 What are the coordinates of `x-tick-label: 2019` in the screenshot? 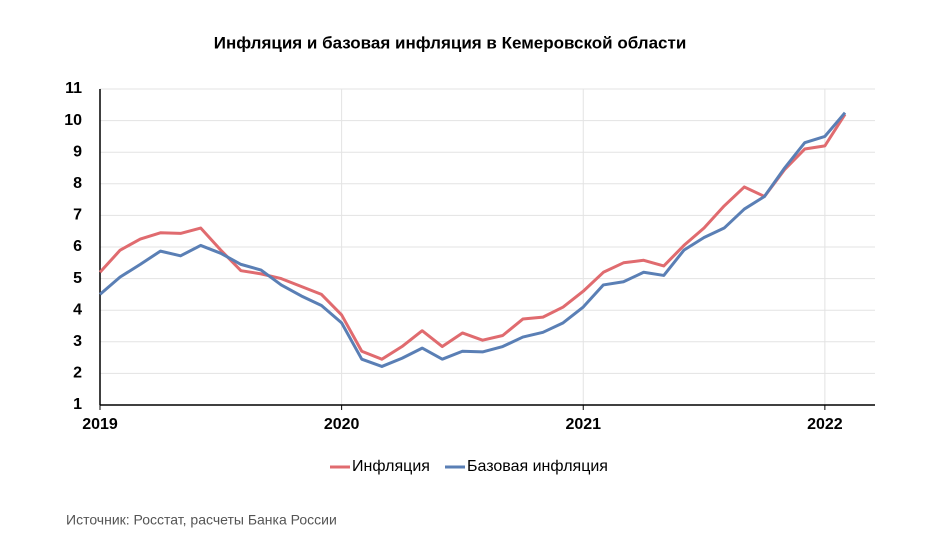 It's located at (100, 424).